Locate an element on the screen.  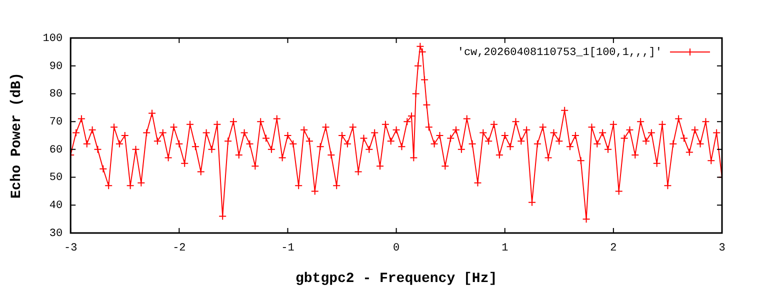
x-tick-label: -3 is located at coordinates (71, 248).